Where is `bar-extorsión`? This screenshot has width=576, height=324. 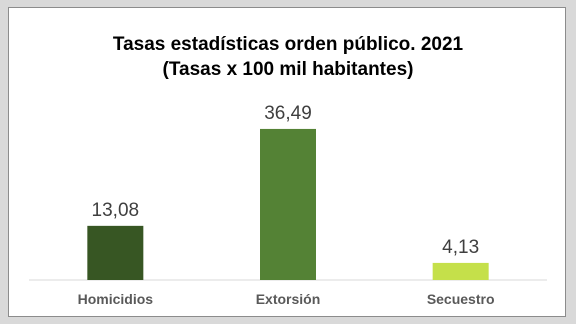 bar-extorsión is located at coordinates (288, 204).